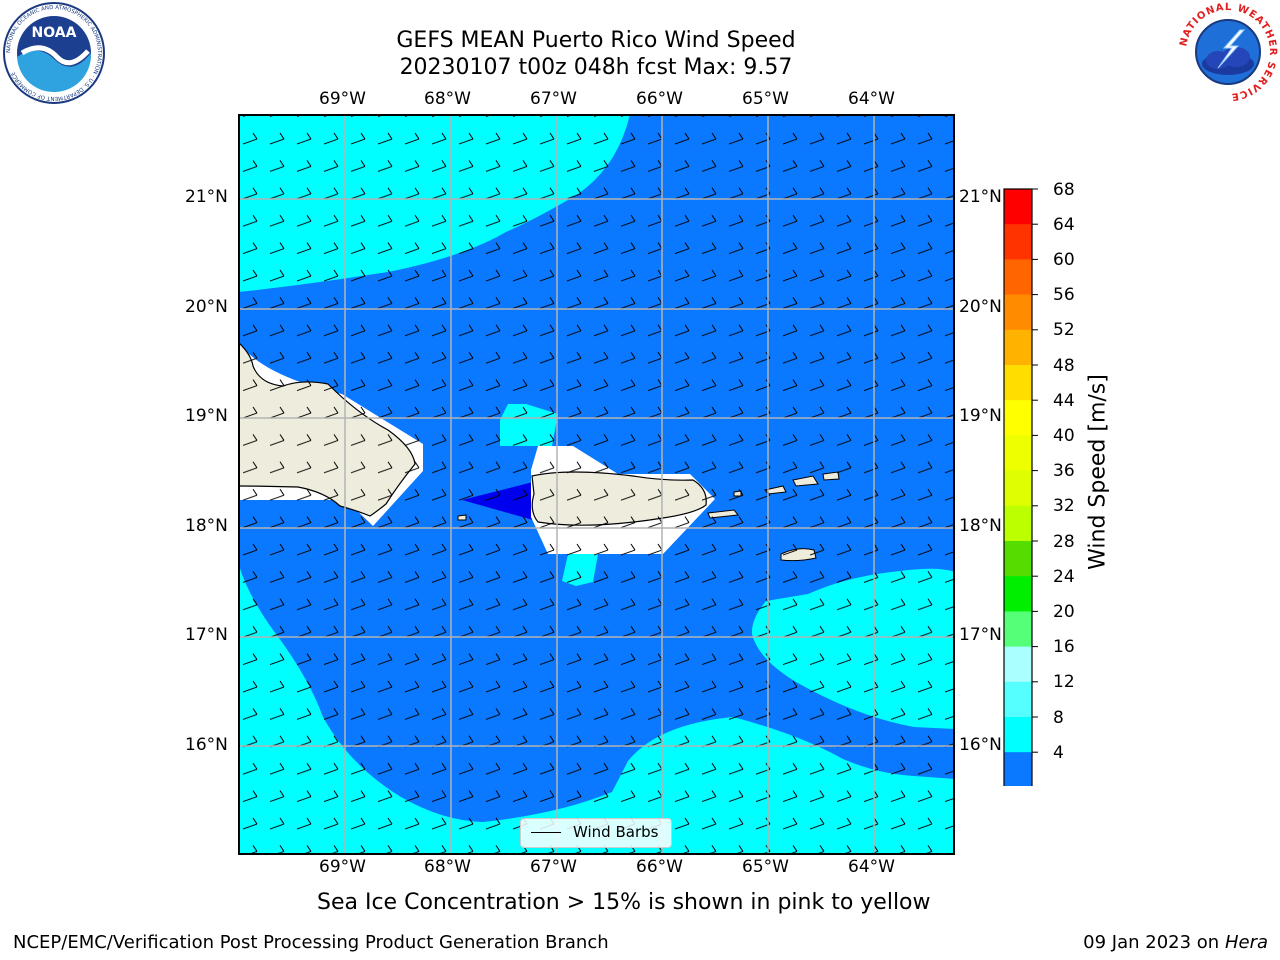 The image size is (1280, 960). Describe the element at coordinates (980, 635) in the screenshot. I see `lat-label-right: 17°N` at that location.